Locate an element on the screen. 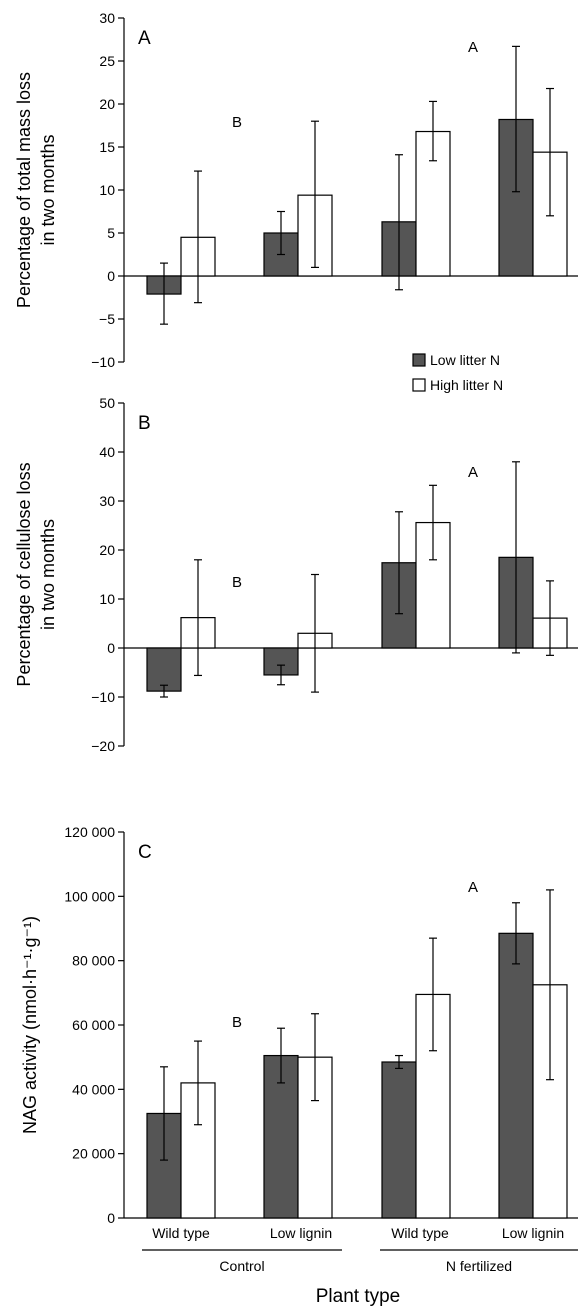  y-tick-label: 40 is located at coordinates (107, 452).